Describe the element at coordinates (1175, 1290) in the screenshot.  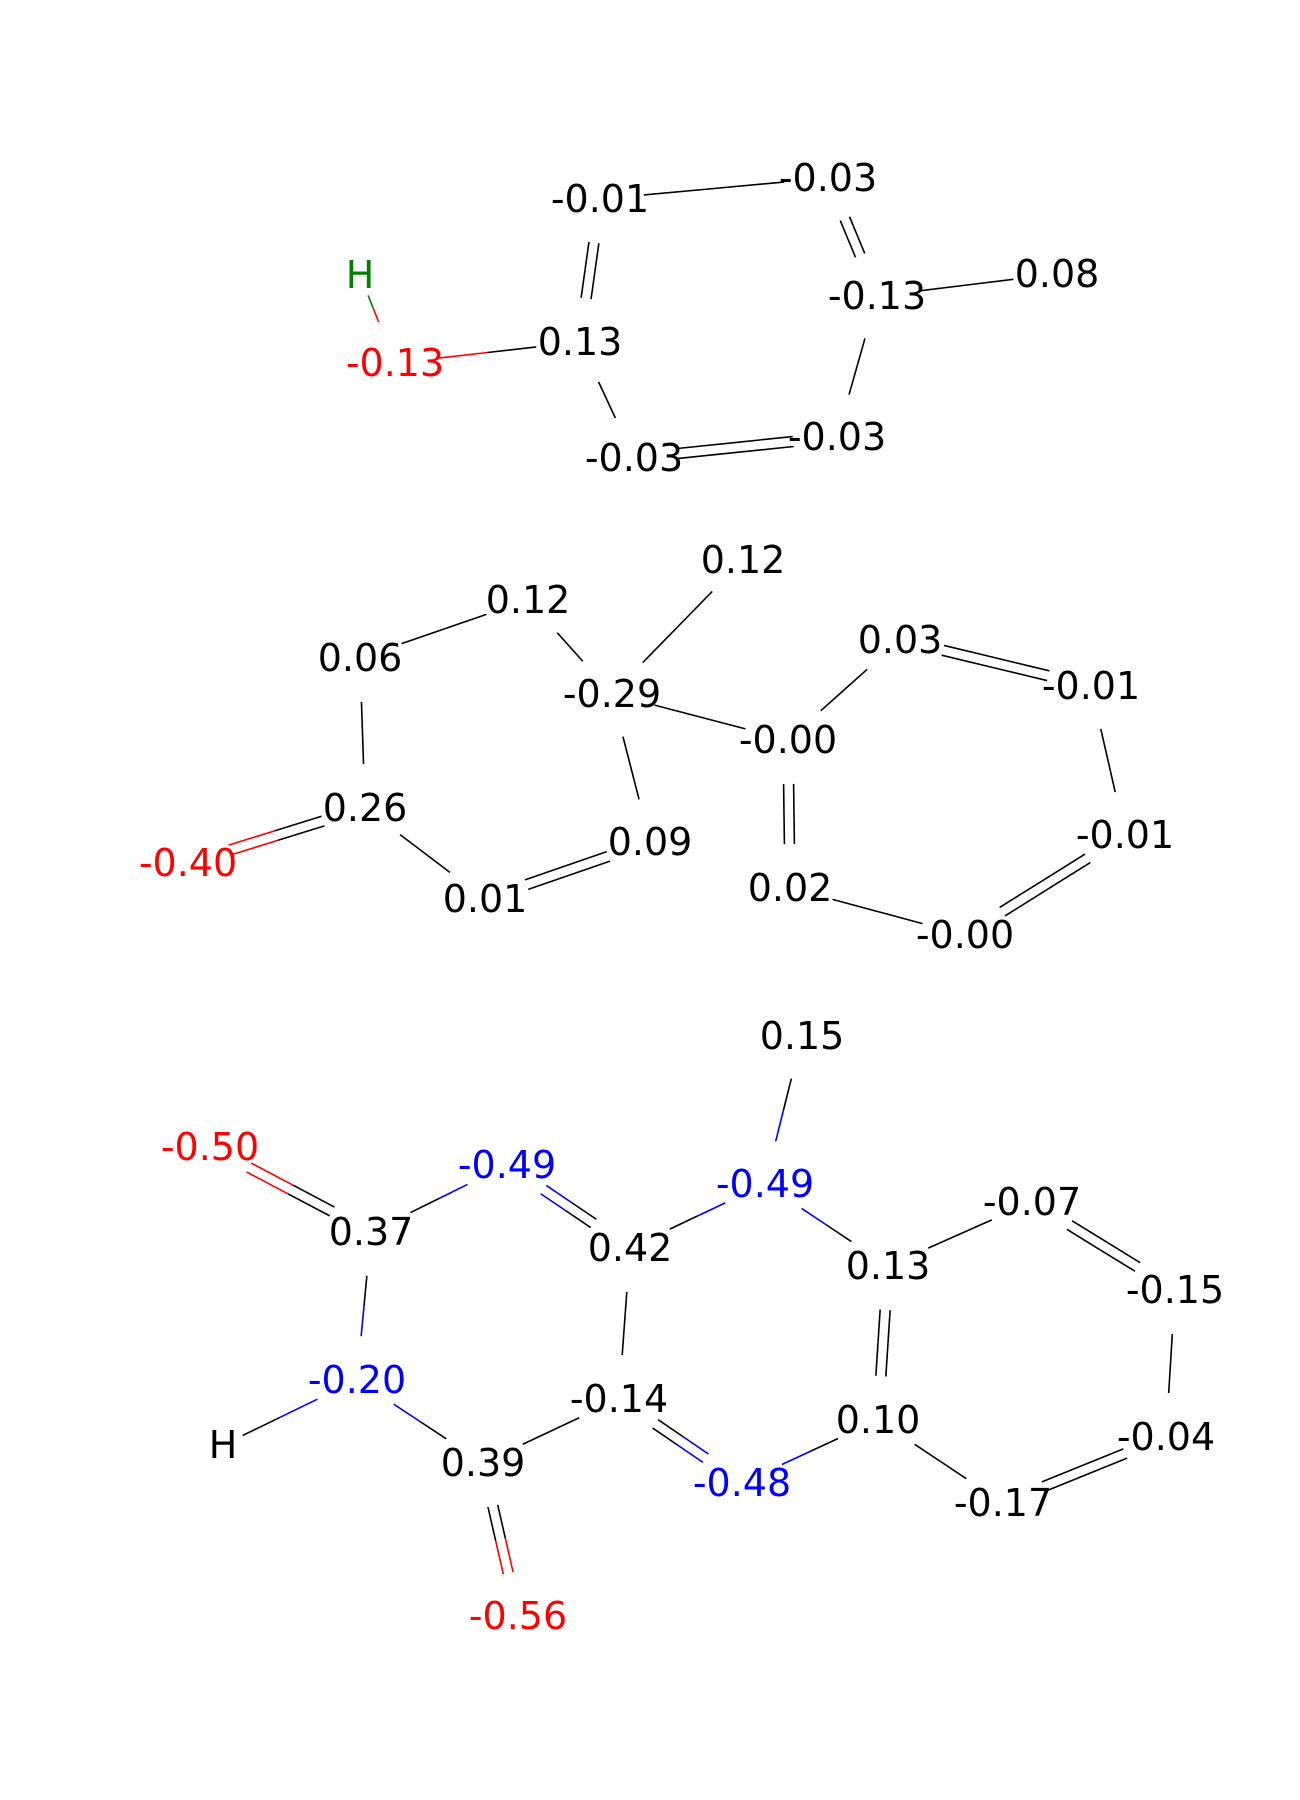
I see `atom-charge-label: -0.15` at that location.